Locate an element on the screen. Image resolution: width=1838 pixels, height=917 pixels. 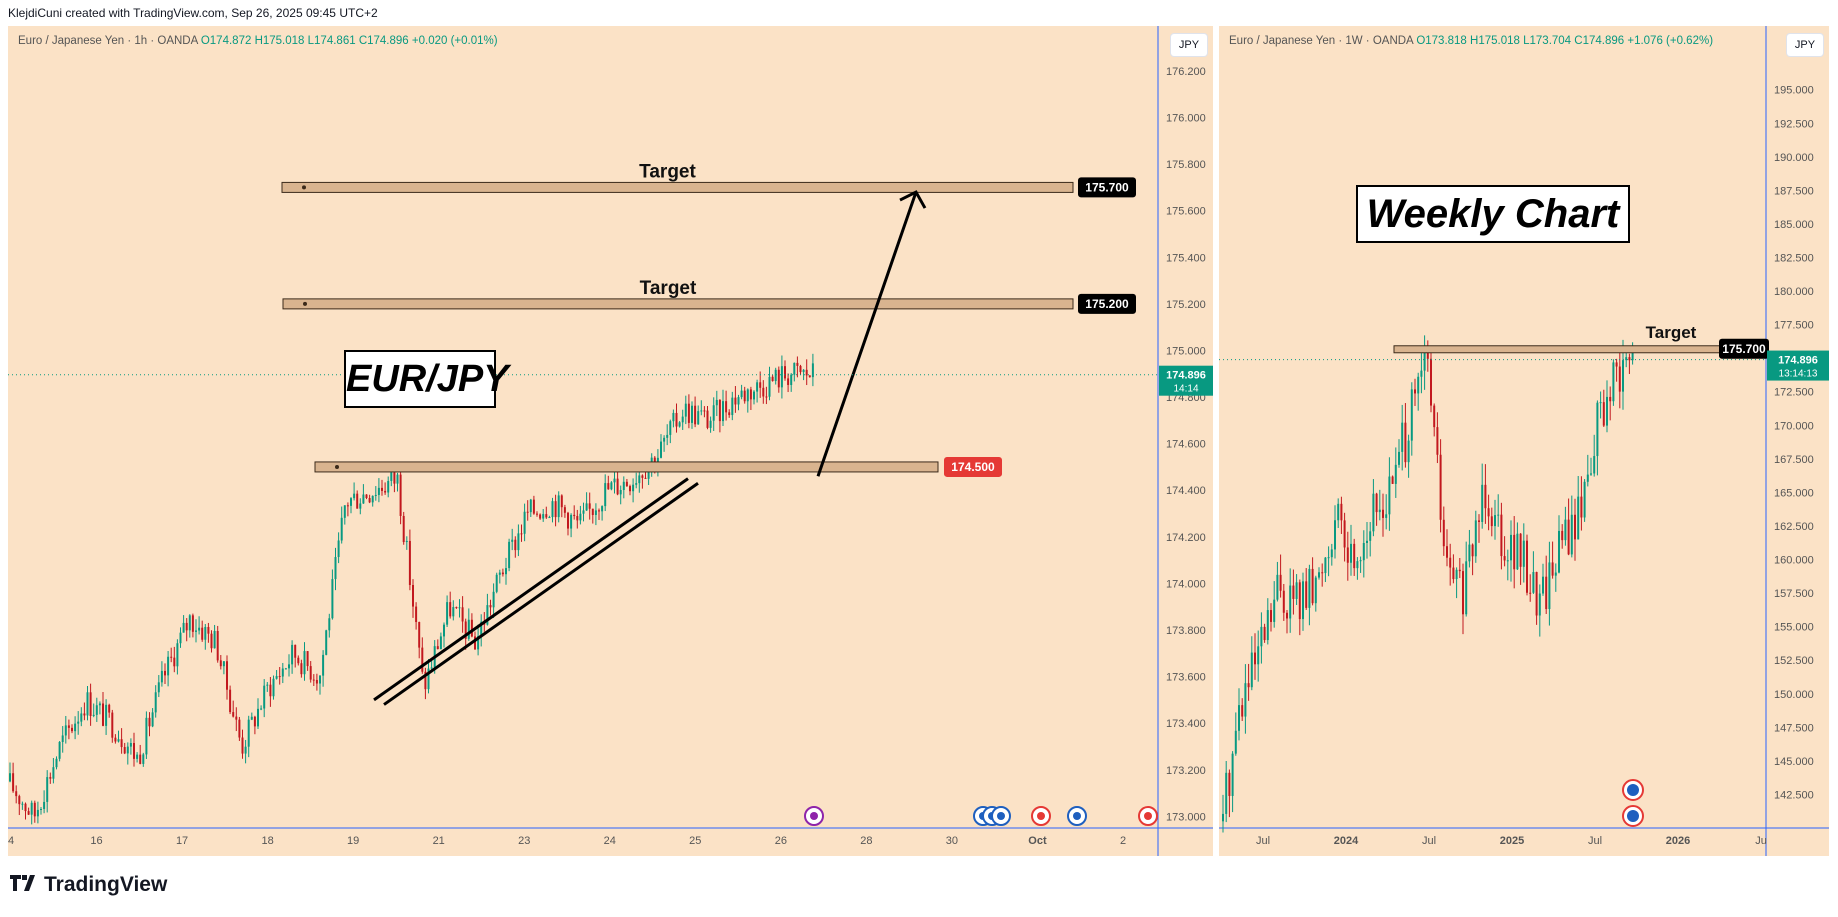
symbol-name: Euro / Japanese Yen · 1W · OANDA is located at coordinates (1321, 41).